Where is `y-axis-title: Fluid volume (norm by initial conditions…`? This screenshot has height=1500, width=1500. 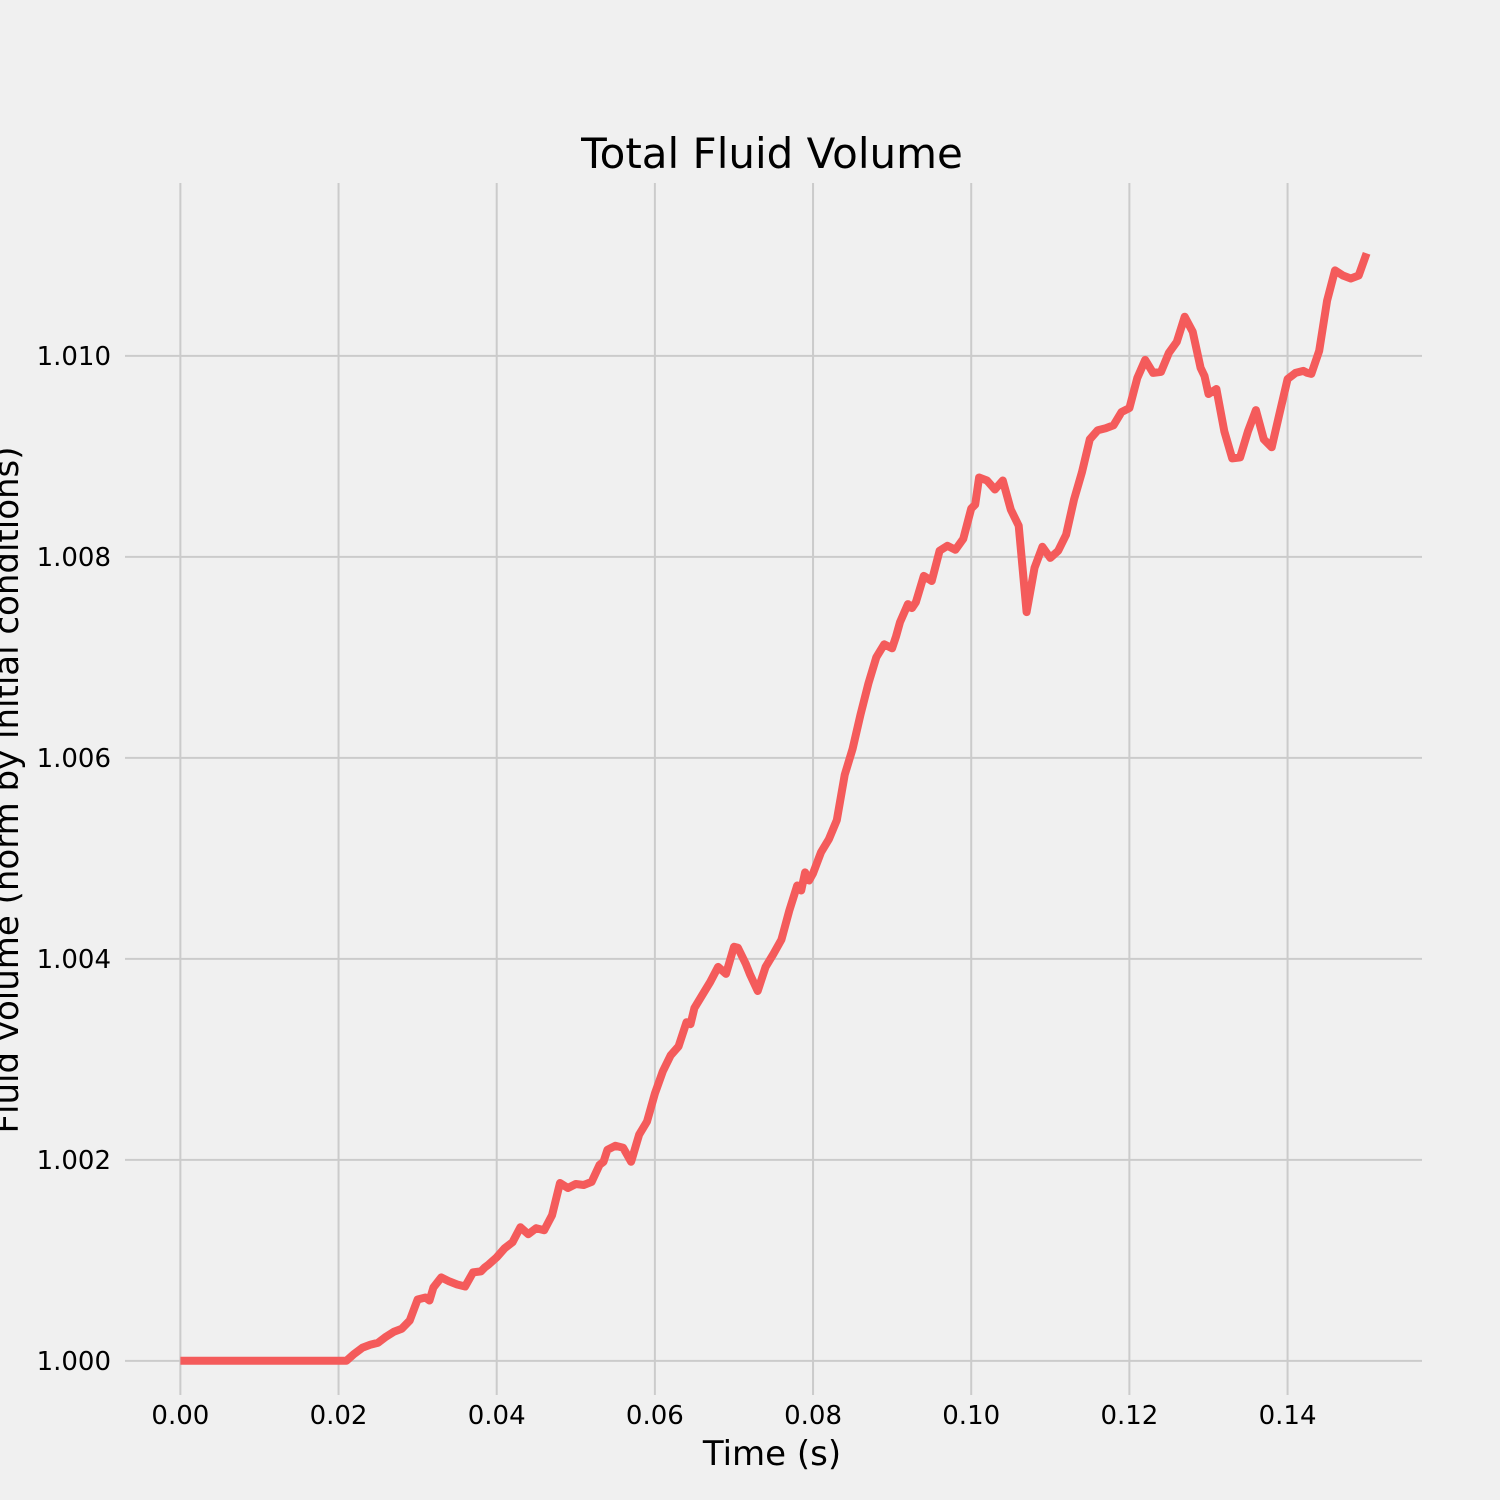
y-axis-title: Fluid volume (norm by initial conditions… is located at coordinates (13, 789).